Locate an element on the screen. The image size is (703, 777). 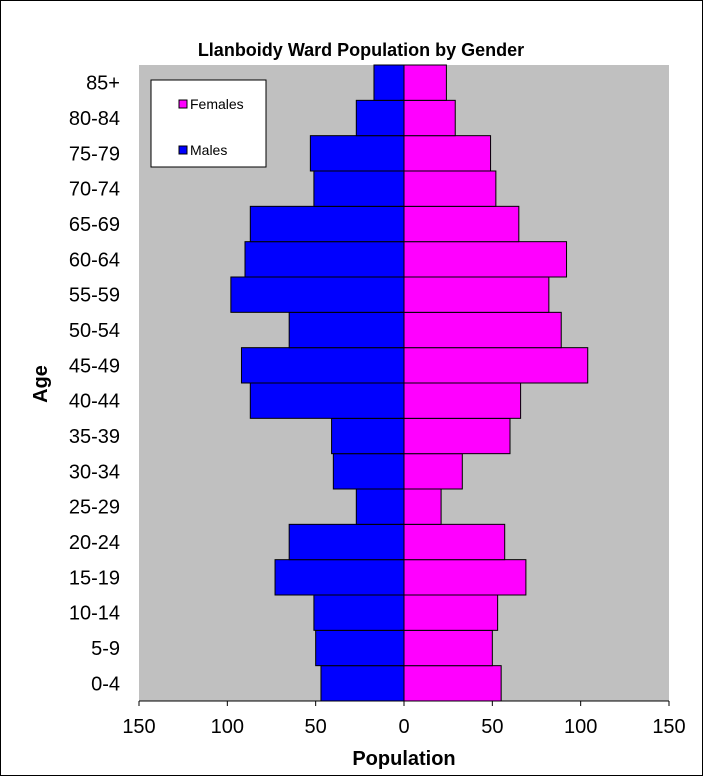
legend-label-males: Males is located at coordinates (208, 150).